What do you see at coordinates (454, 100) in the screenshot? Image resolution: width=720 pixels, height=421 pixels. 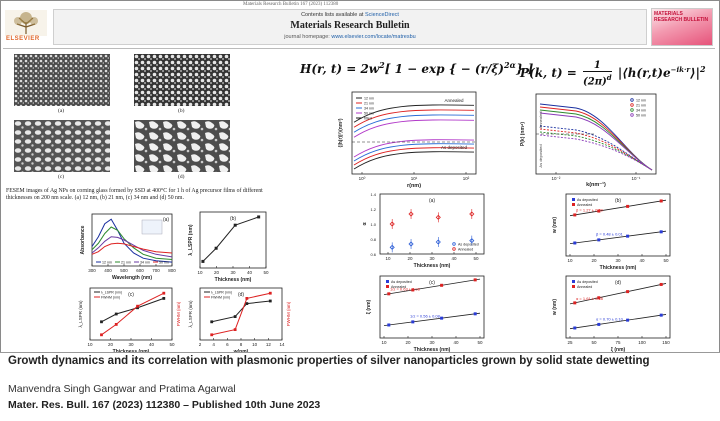 I see `hhcf-annotation: Annealed` at bounding box center [454, 100].